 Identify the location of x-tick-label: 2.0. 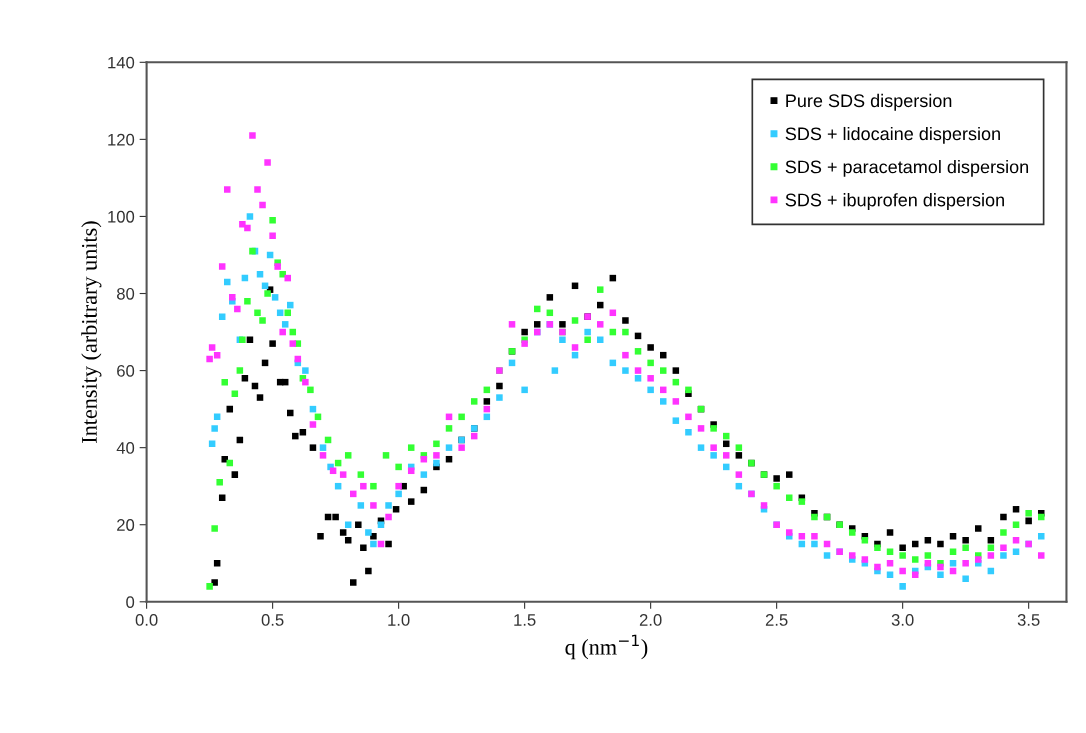
(650, 620).